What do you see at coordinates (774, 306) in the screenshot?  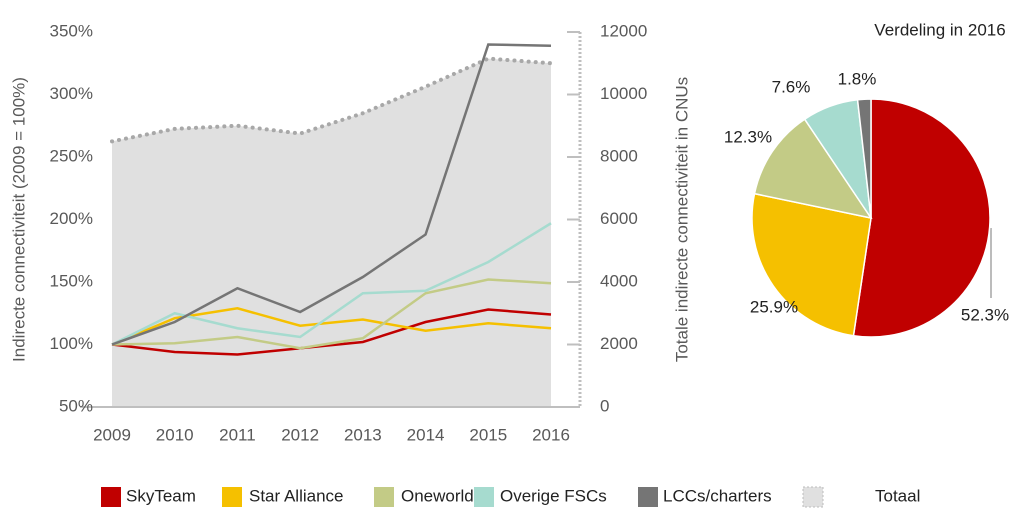 I see `pie-label: 25.9%` at bounding box center [774, 306].